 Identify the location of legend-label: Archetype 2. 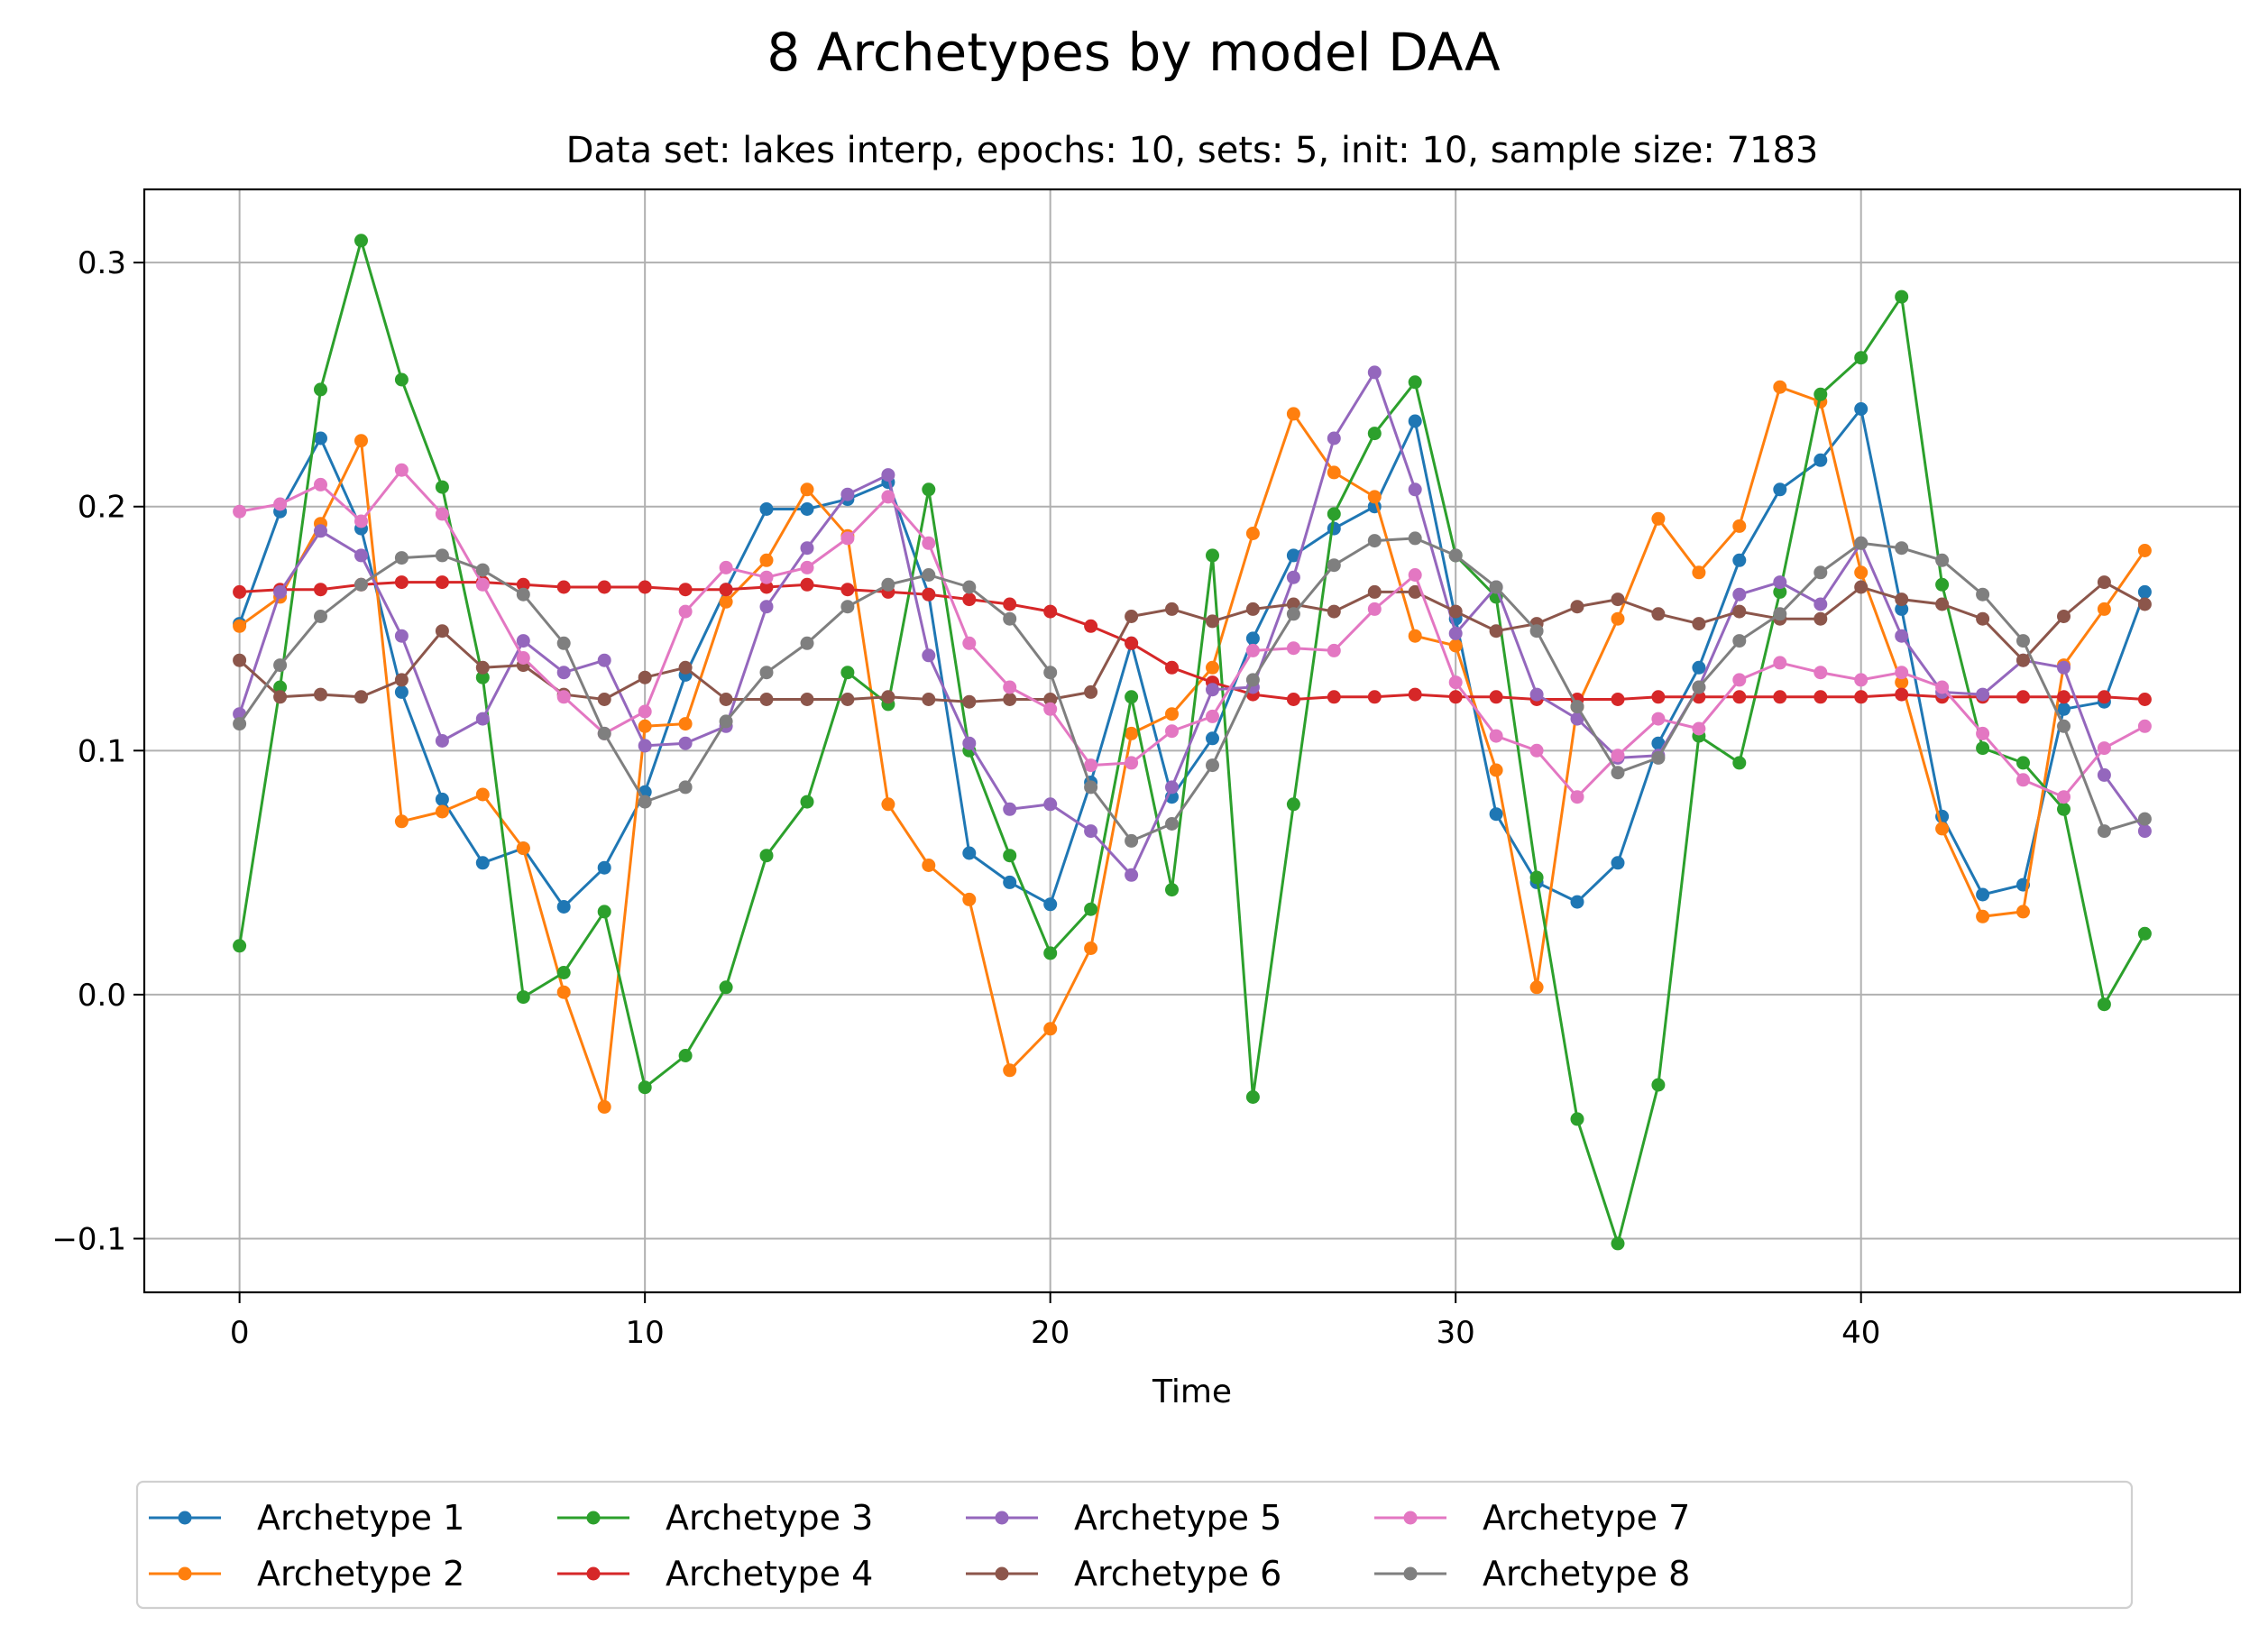
(360, 1574).